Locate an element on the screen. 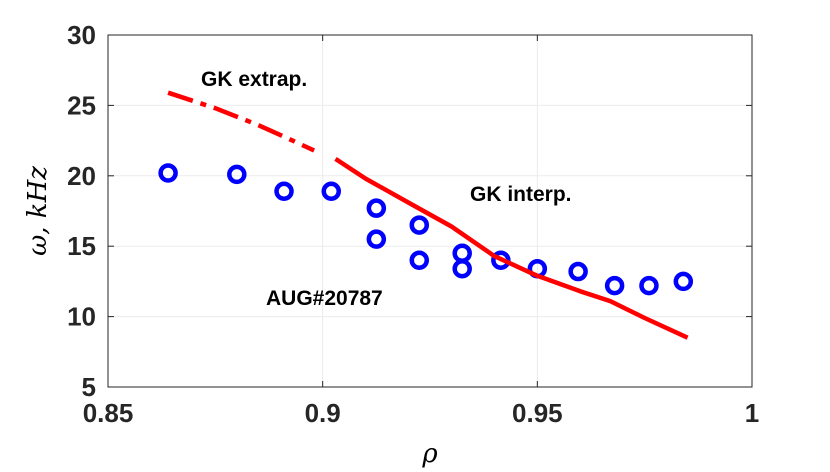 The width and height of the screenshot is (830, 472). x-tick-label: 1 is located at coordinates (752, 413).